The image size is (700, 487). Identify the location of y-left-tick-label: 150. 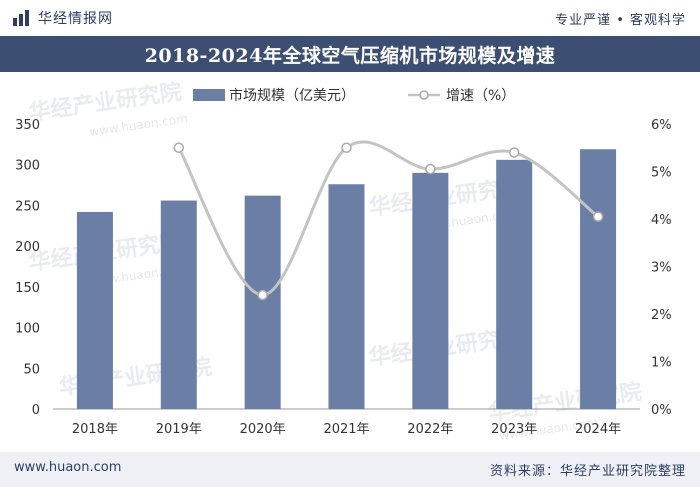
(27, 288).